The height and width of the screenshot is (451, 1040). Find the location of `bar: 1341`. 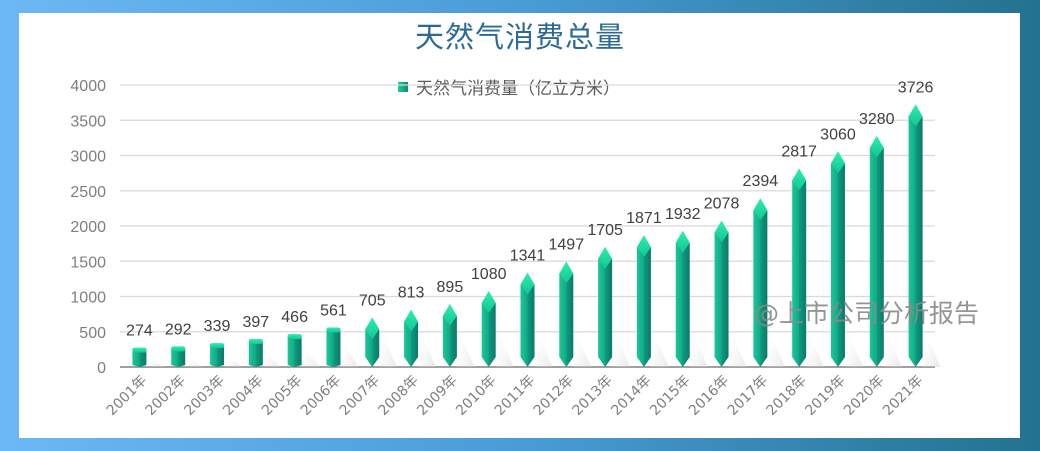

bar: 1341 is located at coordinates (531, 307).